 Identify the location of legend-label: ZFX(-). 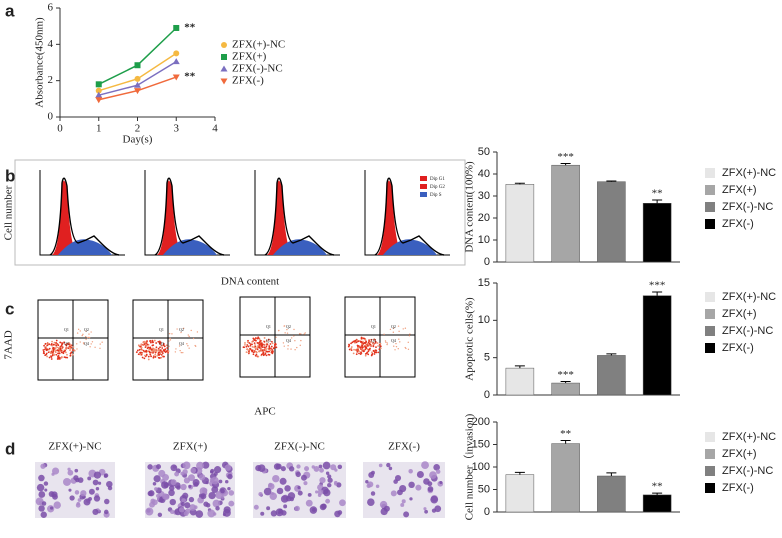
(738, 348).